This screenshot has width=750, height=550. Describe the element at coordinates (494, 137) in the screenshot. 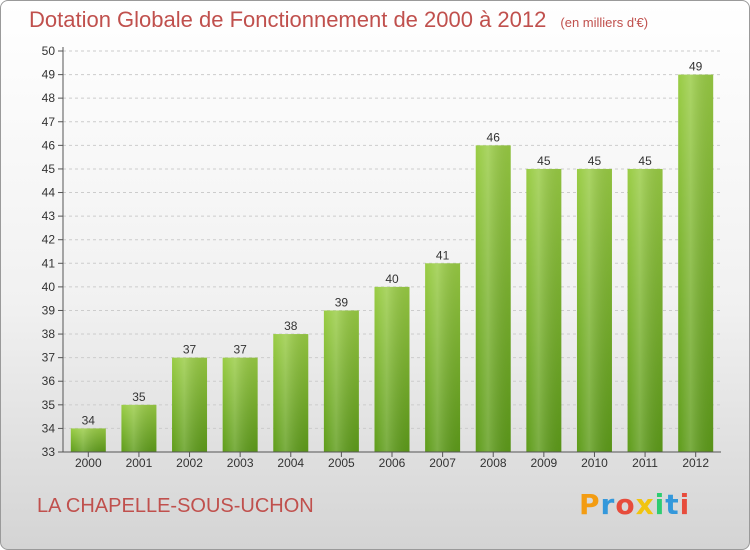

I see `value-label: 46` at that location.